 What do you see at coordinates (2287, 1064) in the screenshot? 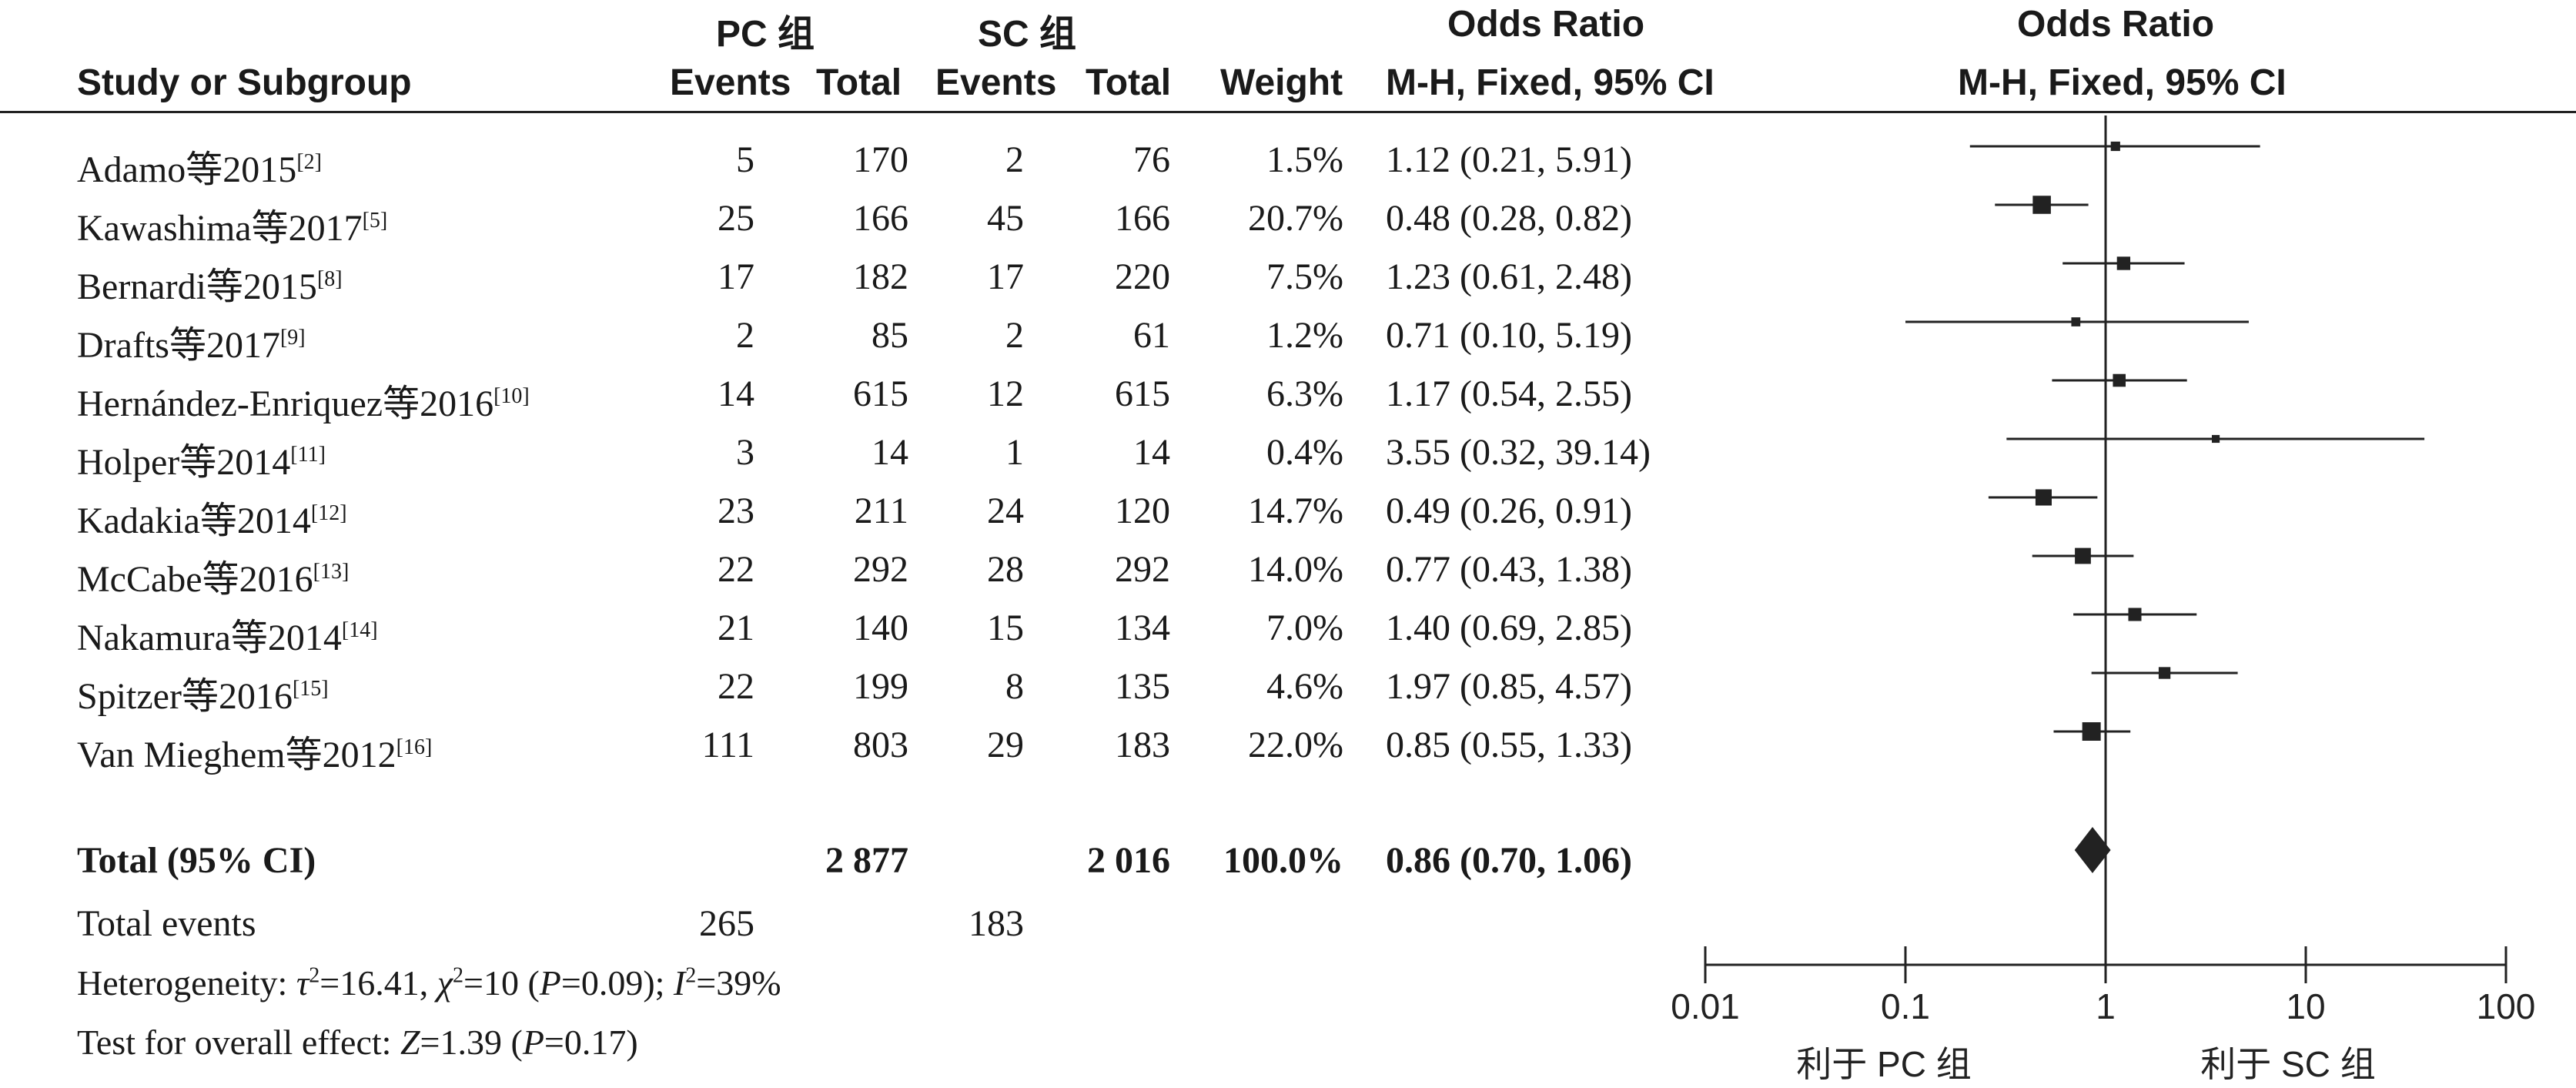
I see `favours-right-label: 利于 SC 组` at bounding box center [2287, 1064].